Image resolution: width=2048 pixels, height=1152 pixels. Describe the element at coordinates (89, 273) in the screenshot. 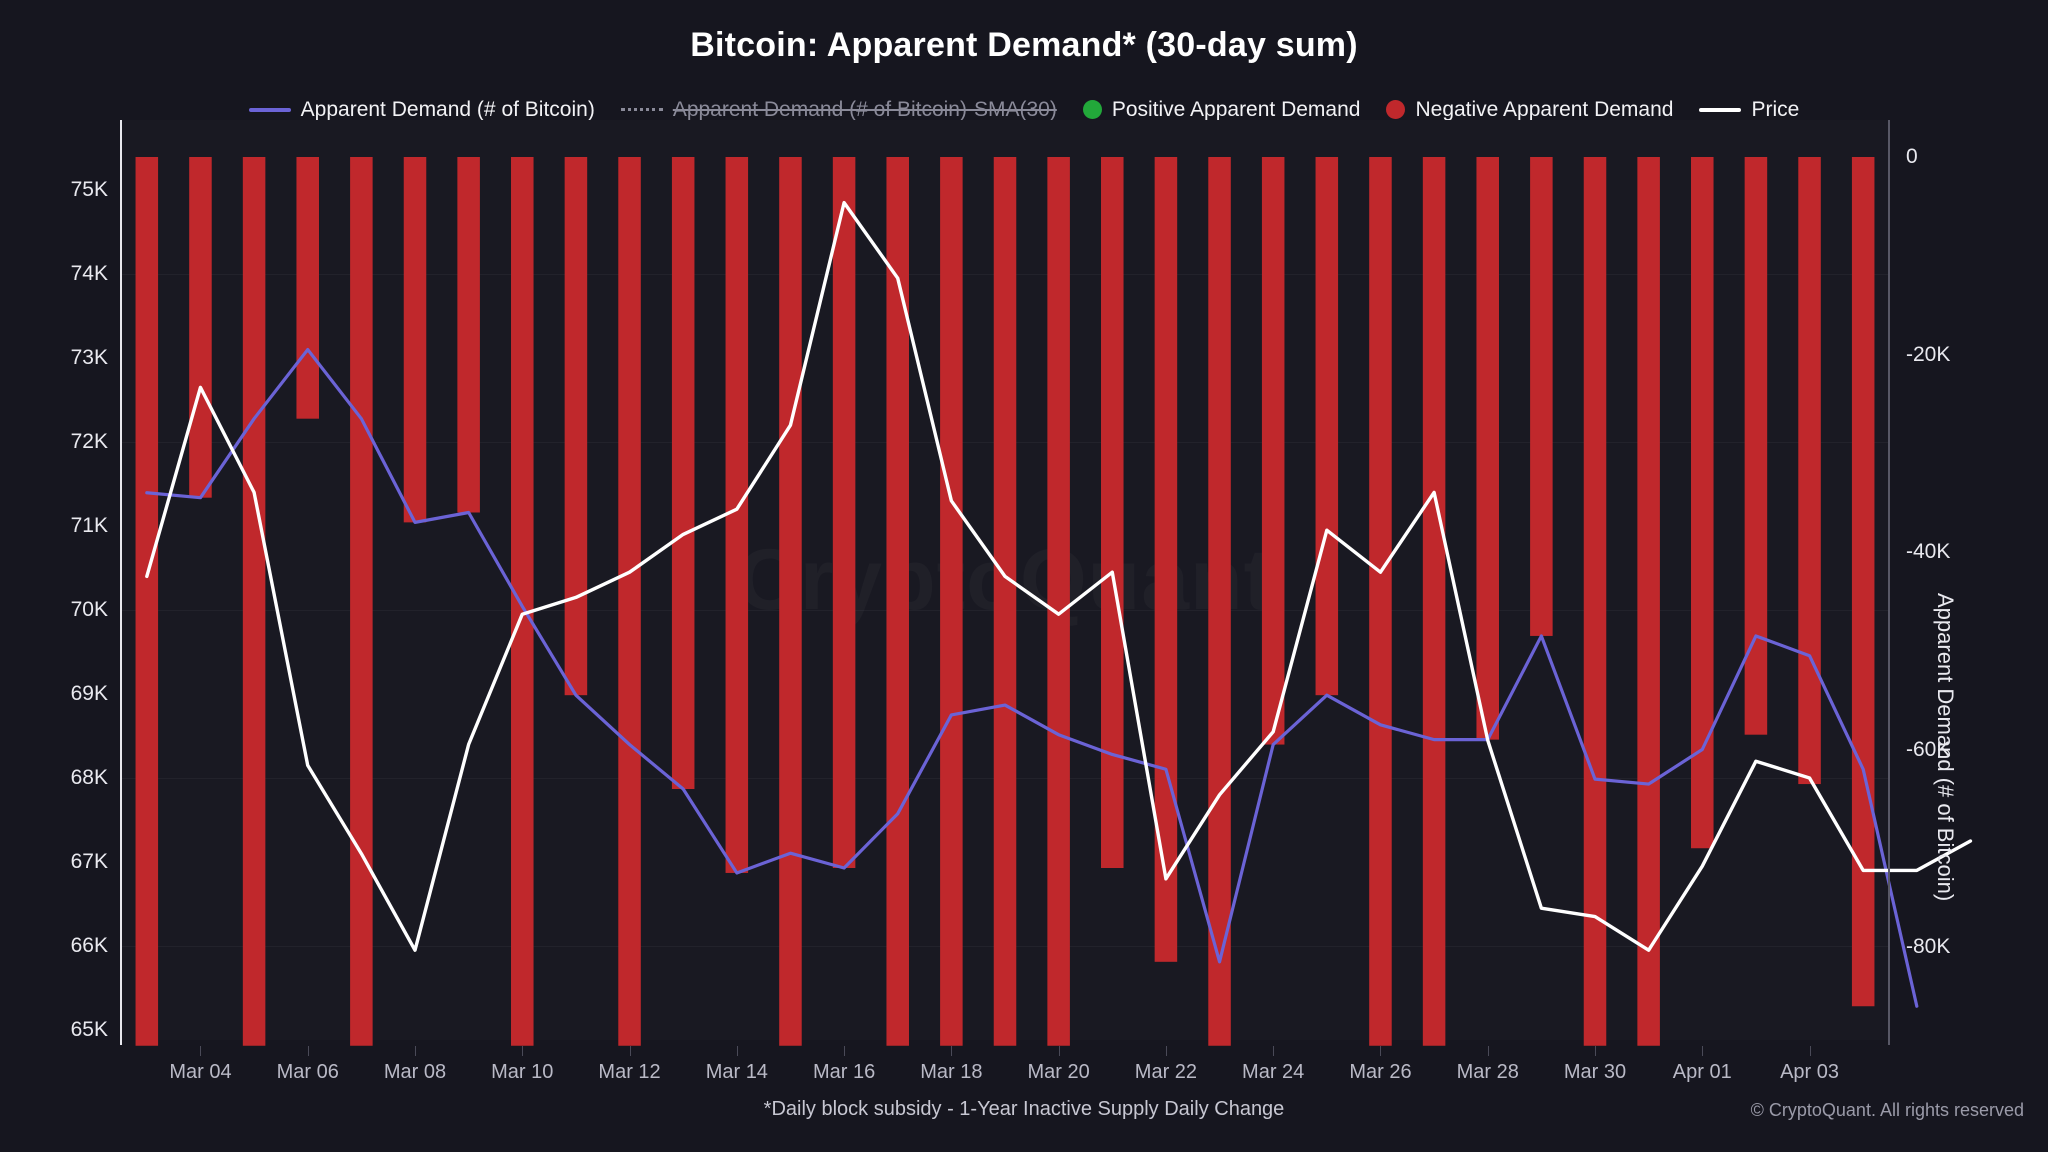

I see `left-axis-tick-label: 74K` at that location.